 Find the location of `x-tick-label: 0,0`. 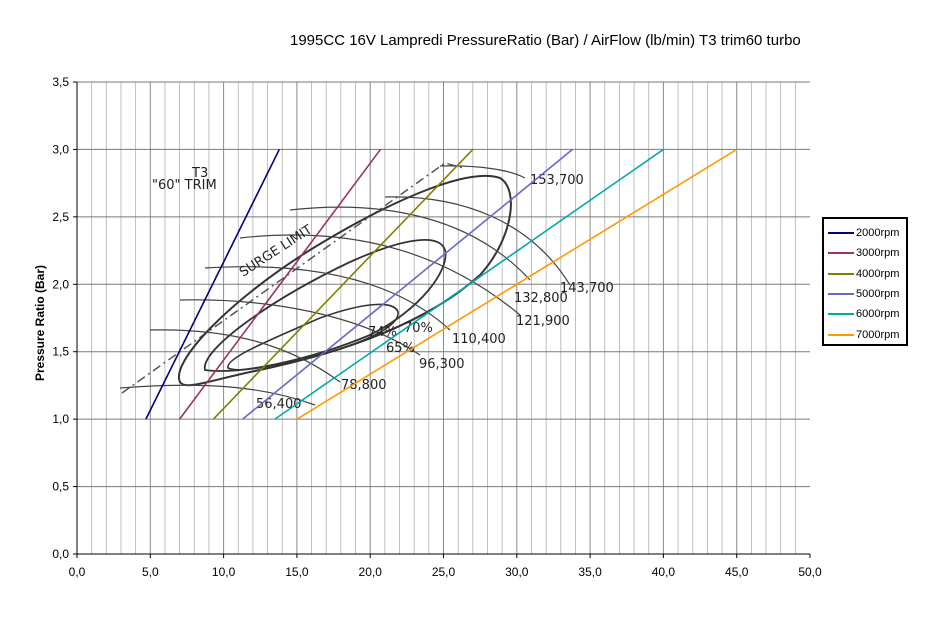

x-tick-label: 0,0 is located at coordinates (77, 572).